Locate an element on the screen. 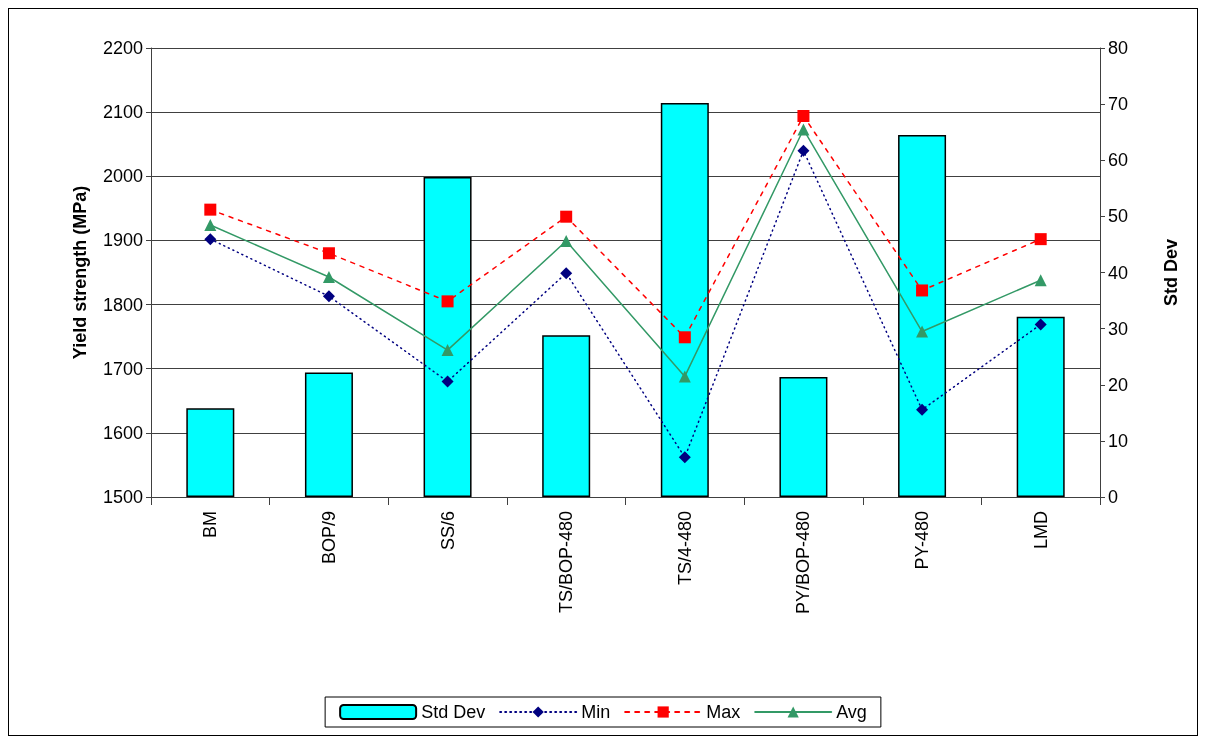 This screenshot has height=745, width=1207. x-tick-label: TS/4-480 is located at coordinates (684, 548).